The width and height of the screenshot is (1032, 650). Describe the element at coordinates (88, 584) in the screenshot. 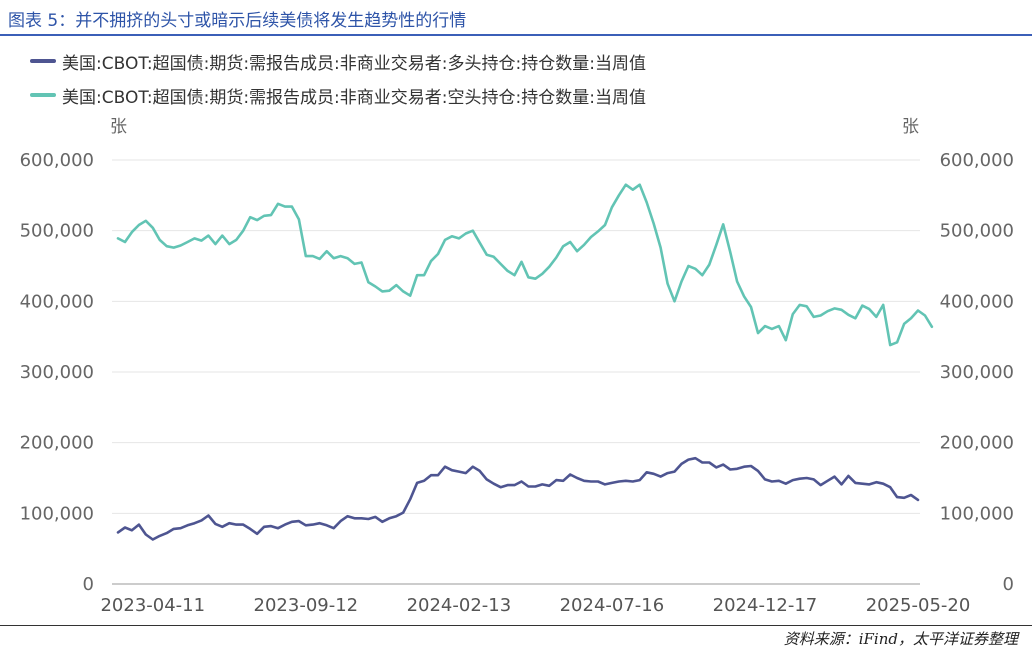

I see `y-tick-label-left: 0` at that location.